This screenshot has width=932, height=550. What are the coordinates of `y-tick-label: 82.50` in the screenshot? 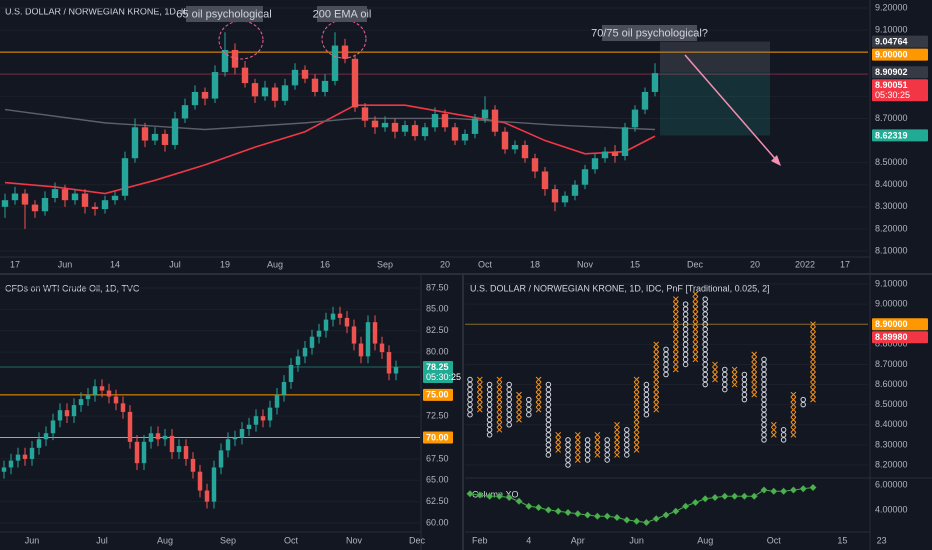 It's located at (437, 330).